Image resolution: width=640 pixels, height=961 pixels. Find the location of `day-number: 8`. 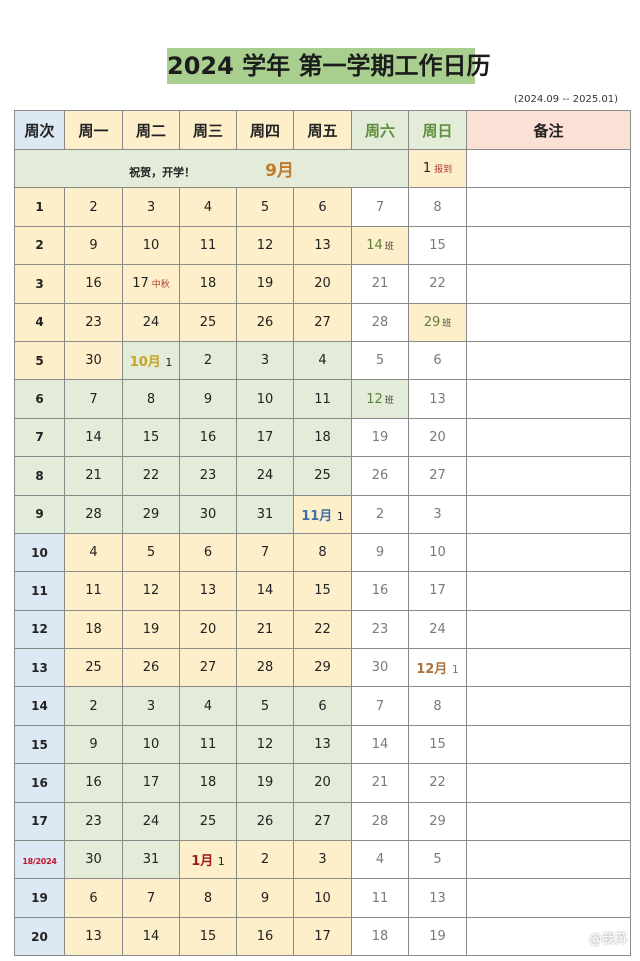

day-number: 8 is located at coordinates (208, 898).